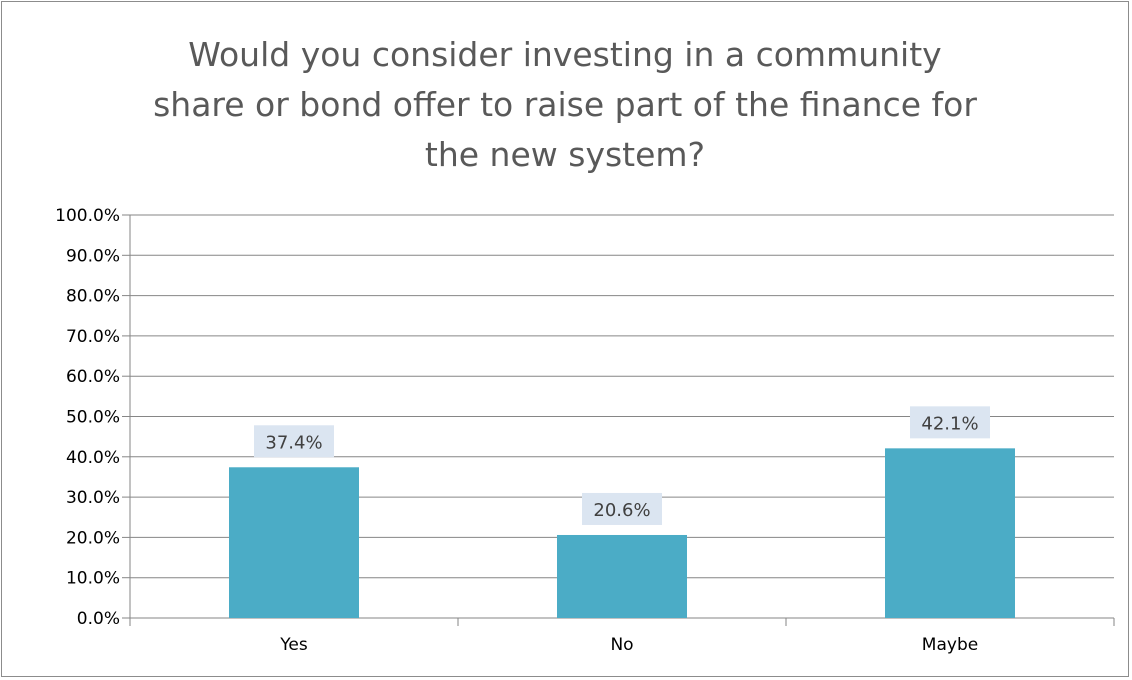 The image size is (1132, 680). I want to click on x-tick-label: No, so click(621, 645).